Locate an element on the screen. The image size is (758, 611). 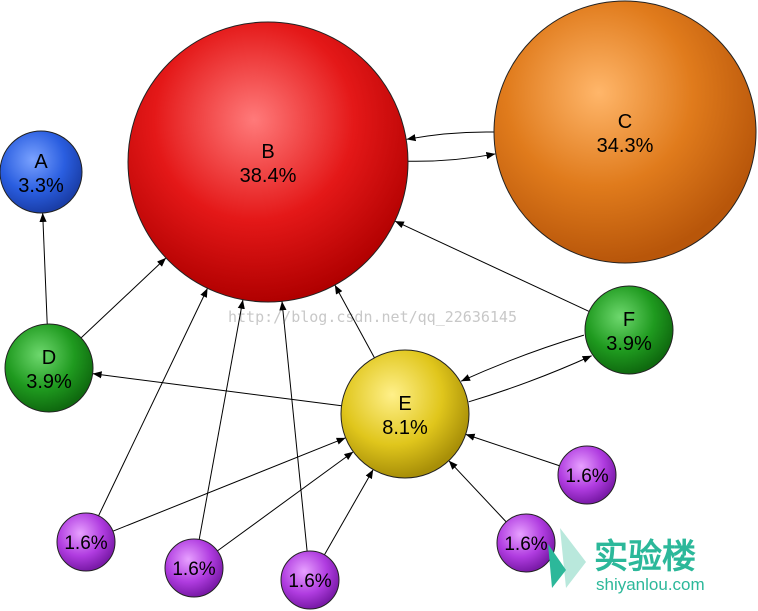
edge-e-to-f is located at coordinates (530, 379).